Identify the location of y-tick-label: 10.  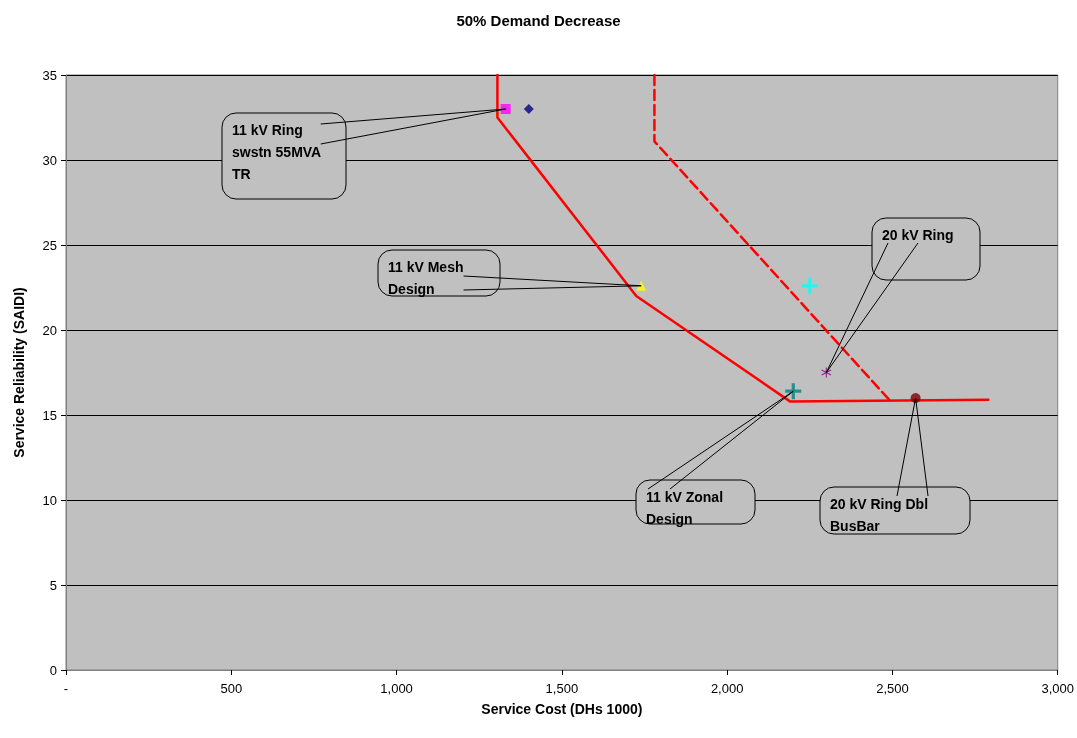
(49, 500).